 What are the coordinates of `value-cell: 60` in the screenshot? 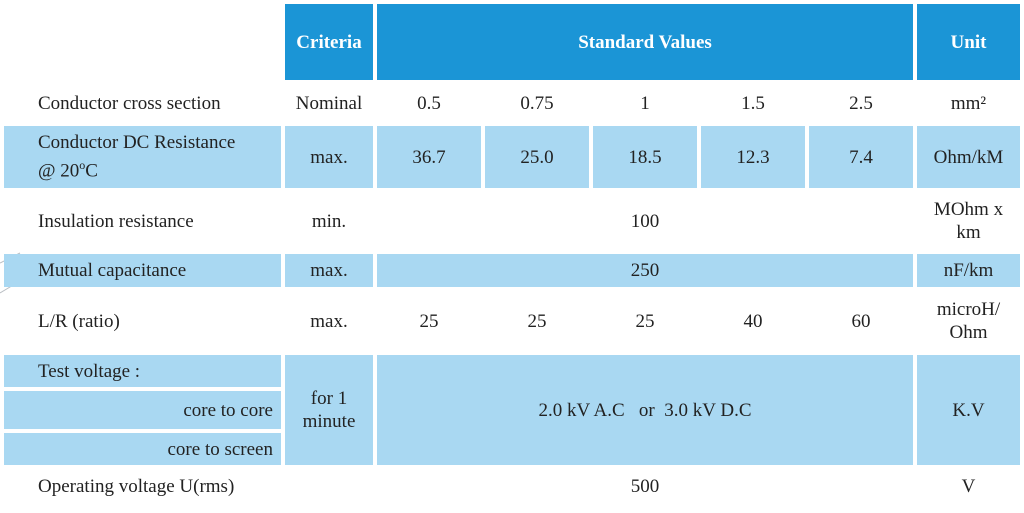 It's located at (861, 321).